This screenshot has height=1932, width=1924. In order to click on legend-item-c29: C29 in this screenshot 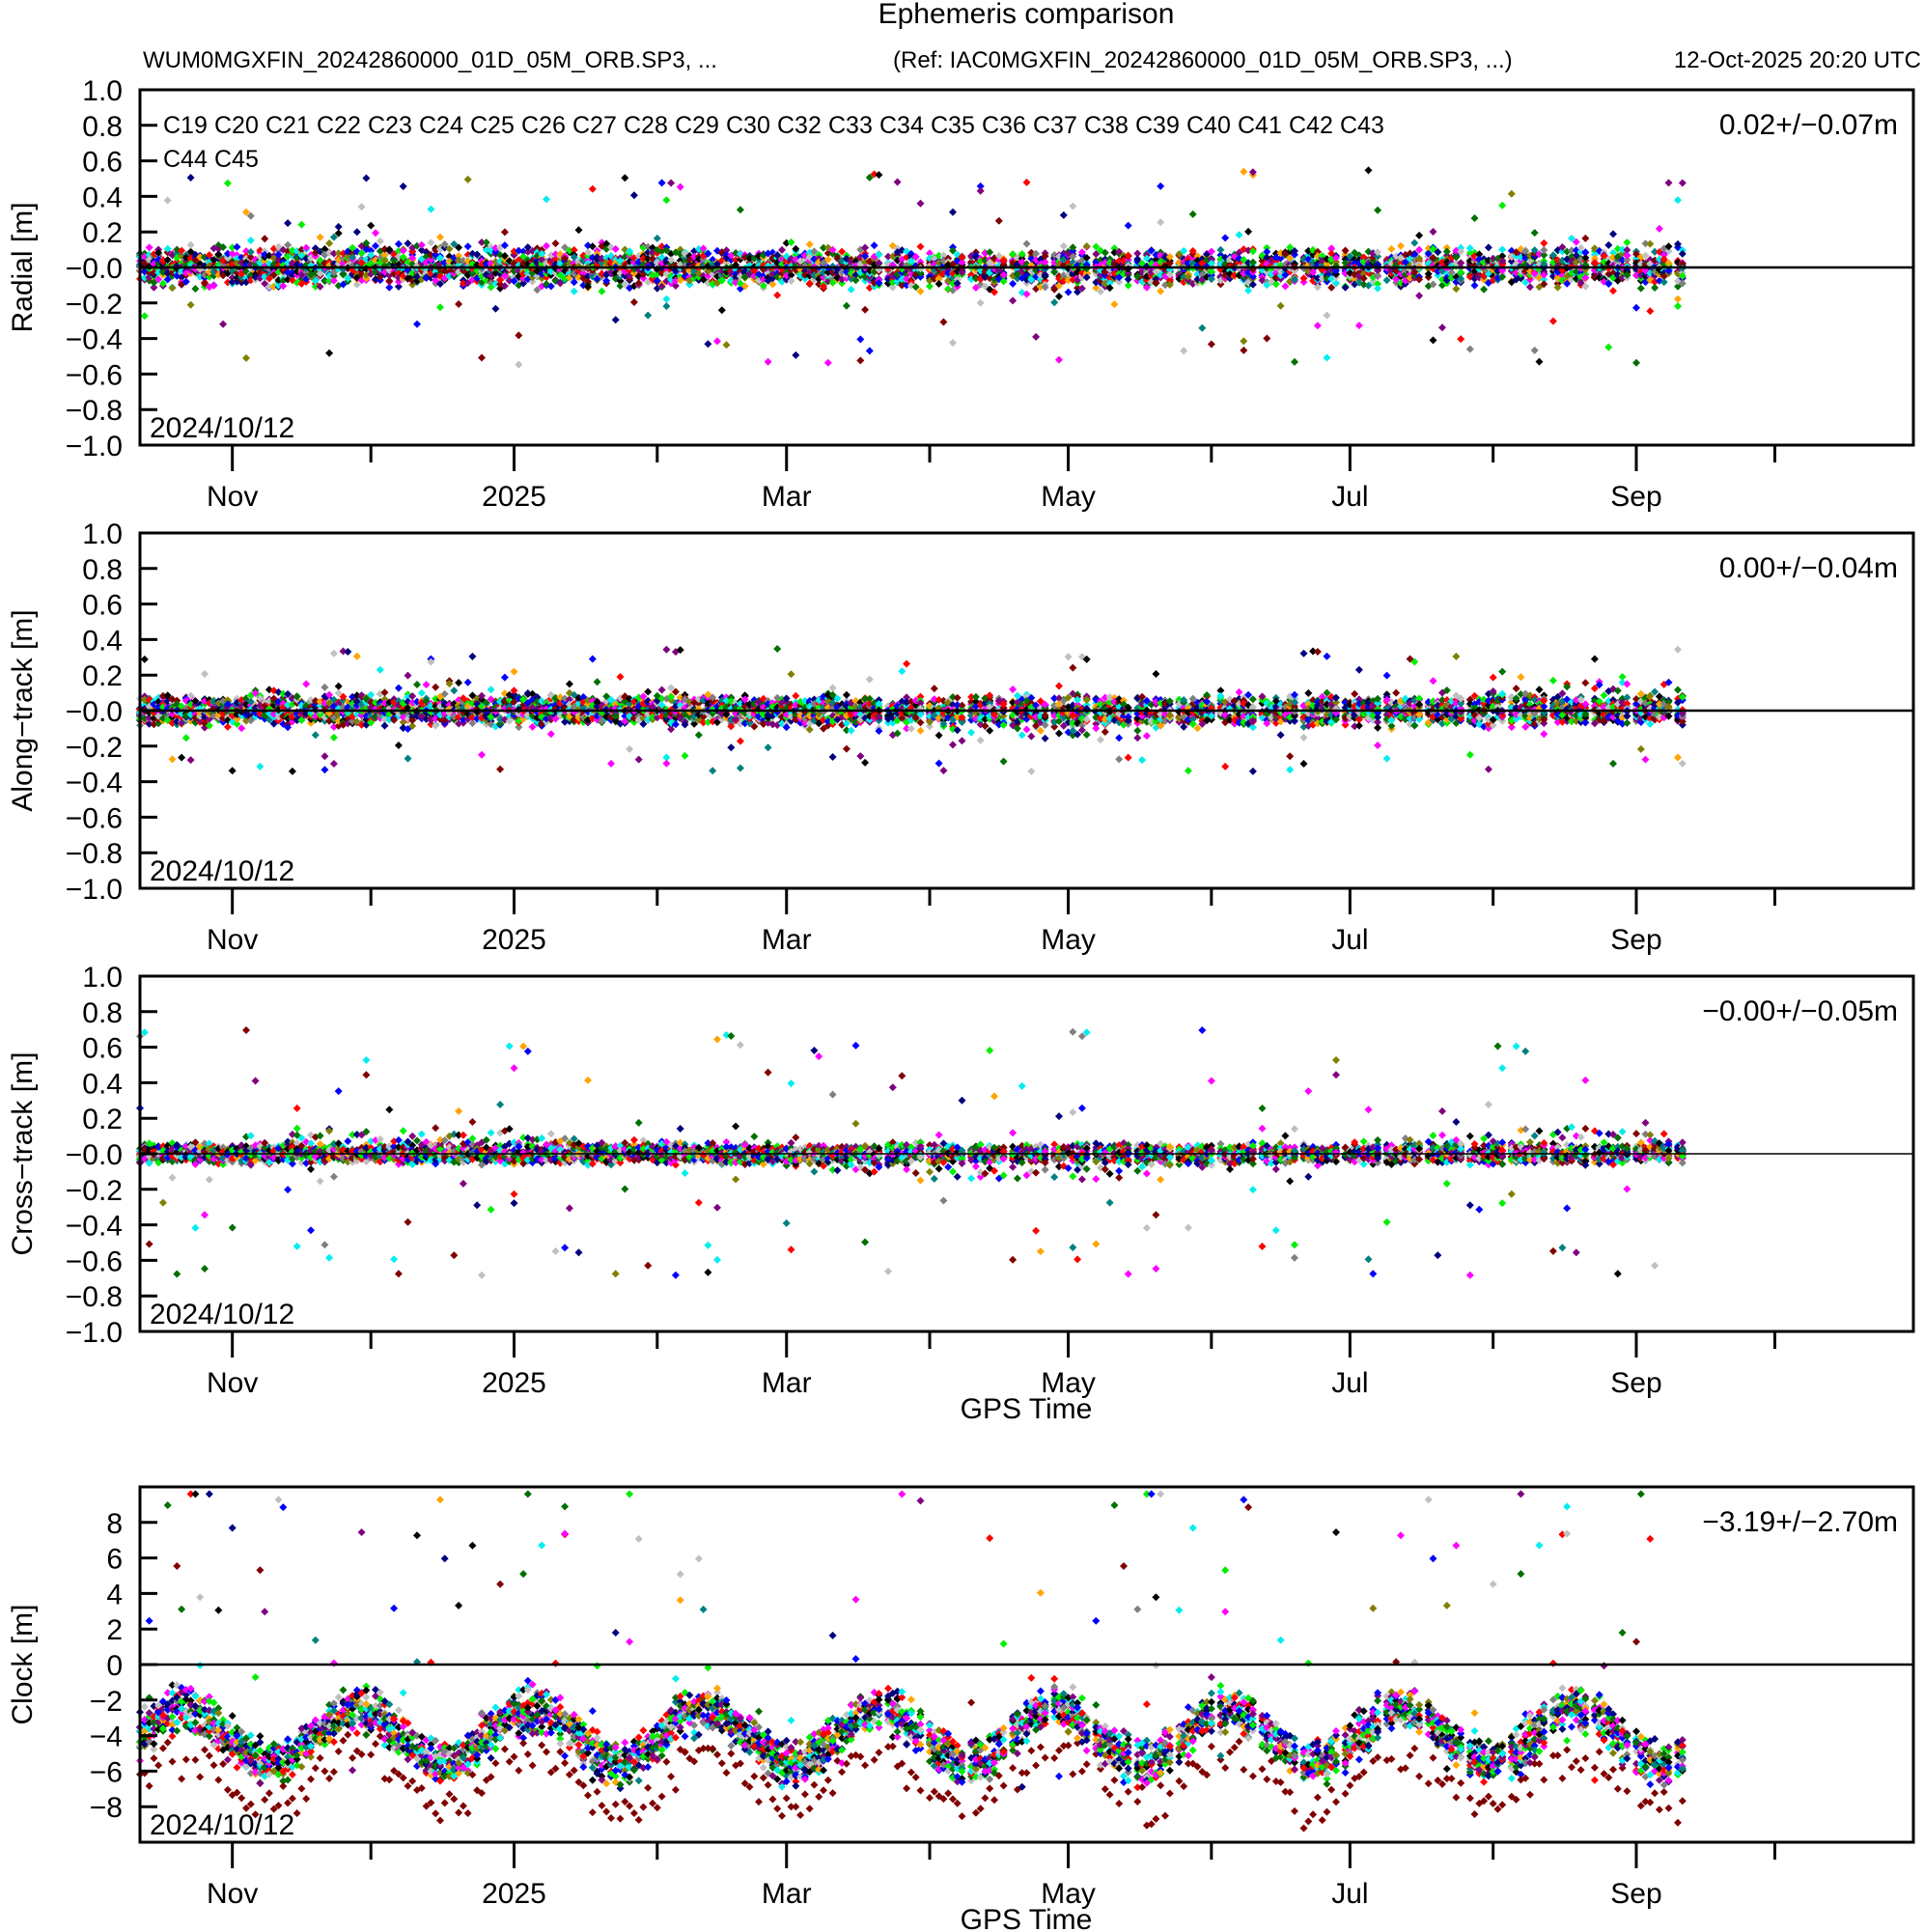, I will do `click(697, 126)`.